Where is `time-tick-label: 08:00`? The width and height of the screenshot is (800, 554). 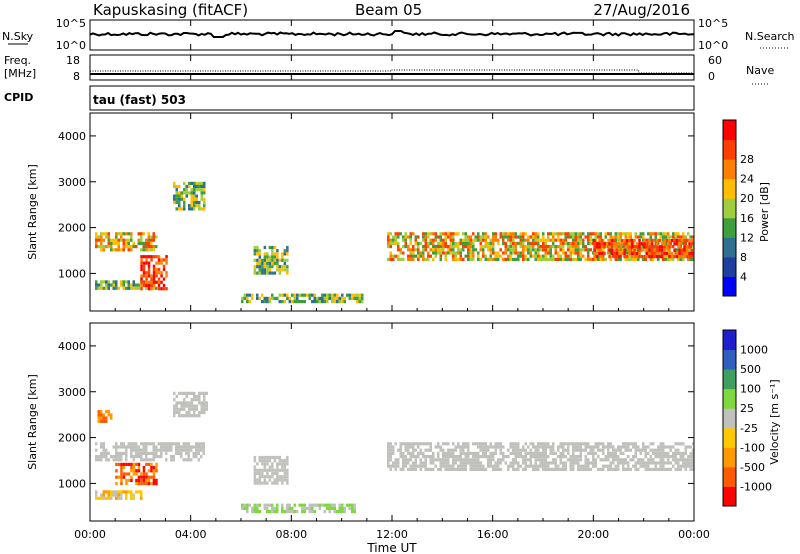 time-tick-label: 08:00 is located at coordinates (291, 534).